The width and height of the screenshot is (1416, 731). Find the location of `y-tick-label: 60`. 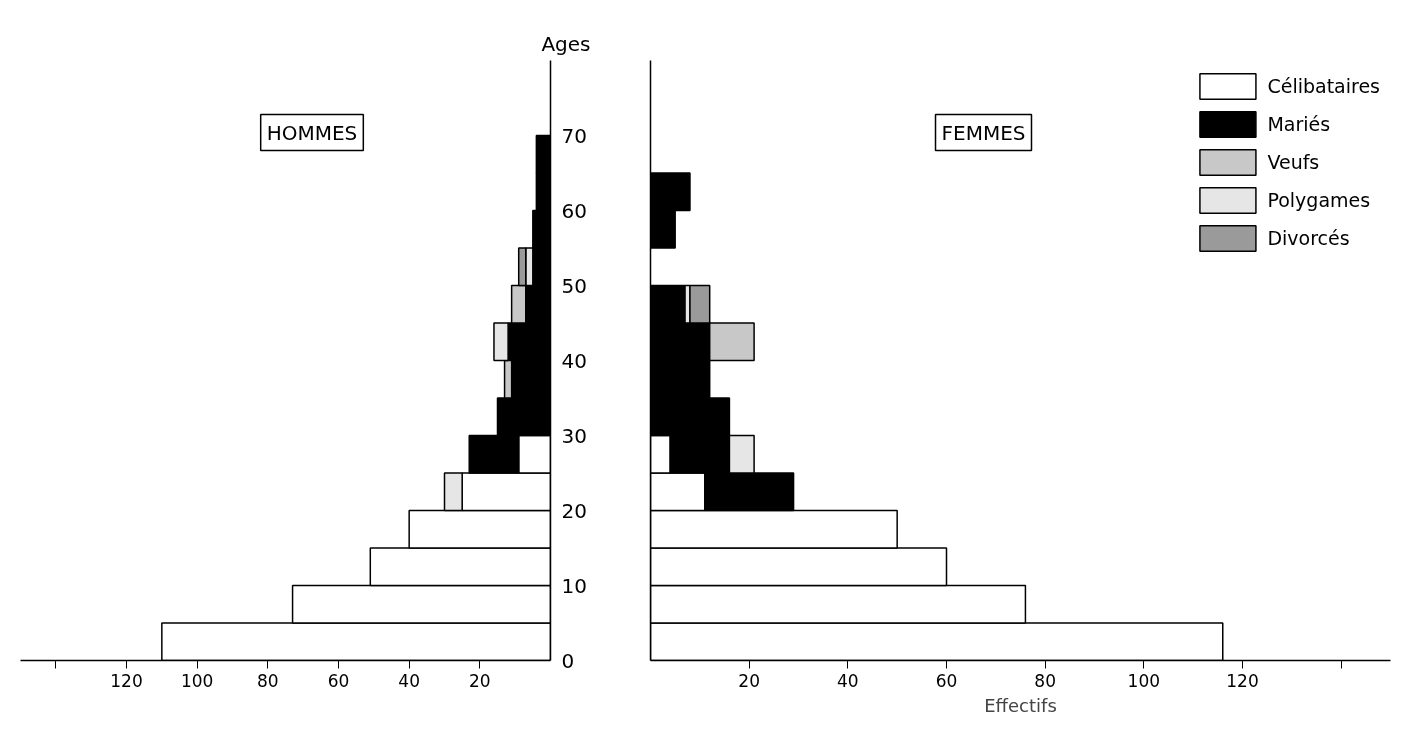

y-tick-label: 60 is located at coordinates (574, 210).